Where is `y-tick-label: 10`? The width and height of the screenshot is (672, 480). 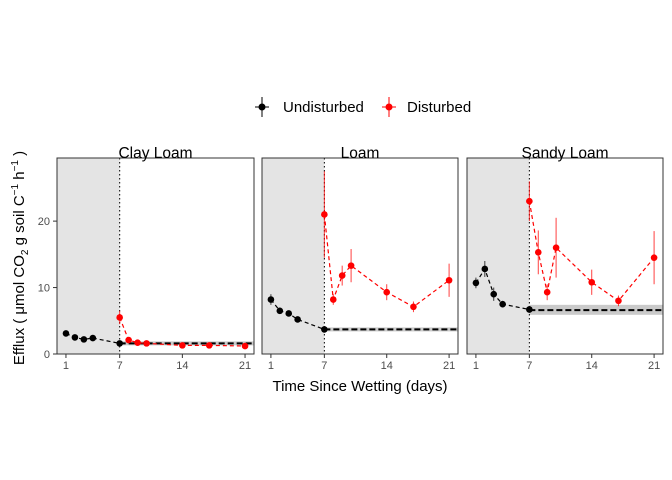
y-tick-label: 10 is located at coordinates (44, 289).